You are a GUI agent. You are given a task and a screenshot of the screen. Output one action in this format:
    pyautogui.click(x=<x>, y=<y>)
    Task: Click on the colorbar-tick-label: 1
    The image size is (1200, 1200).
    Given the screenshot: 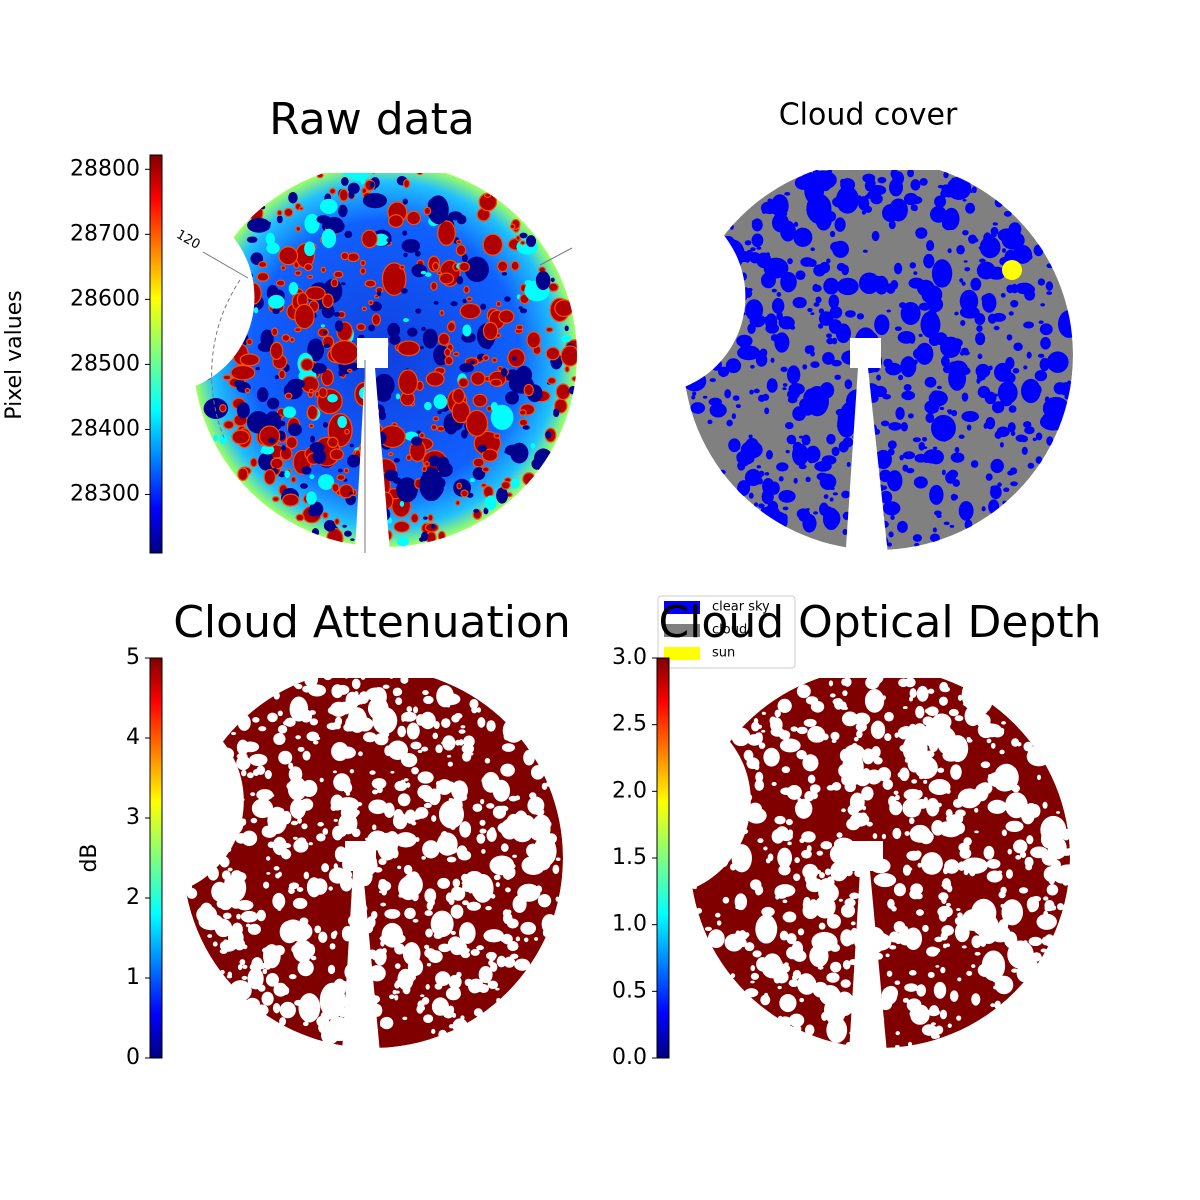 What is the action you would take?
    pyautogui.click(x=133, y=977)
    